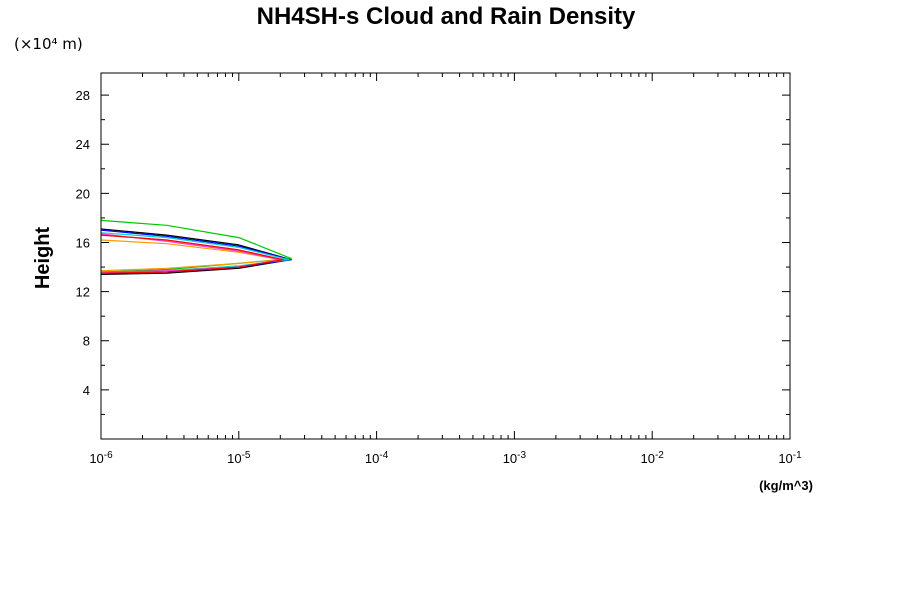  Describe the element at coordinates (83, 144) in the screenshot. I see `y-tick-label: 24` at that location.